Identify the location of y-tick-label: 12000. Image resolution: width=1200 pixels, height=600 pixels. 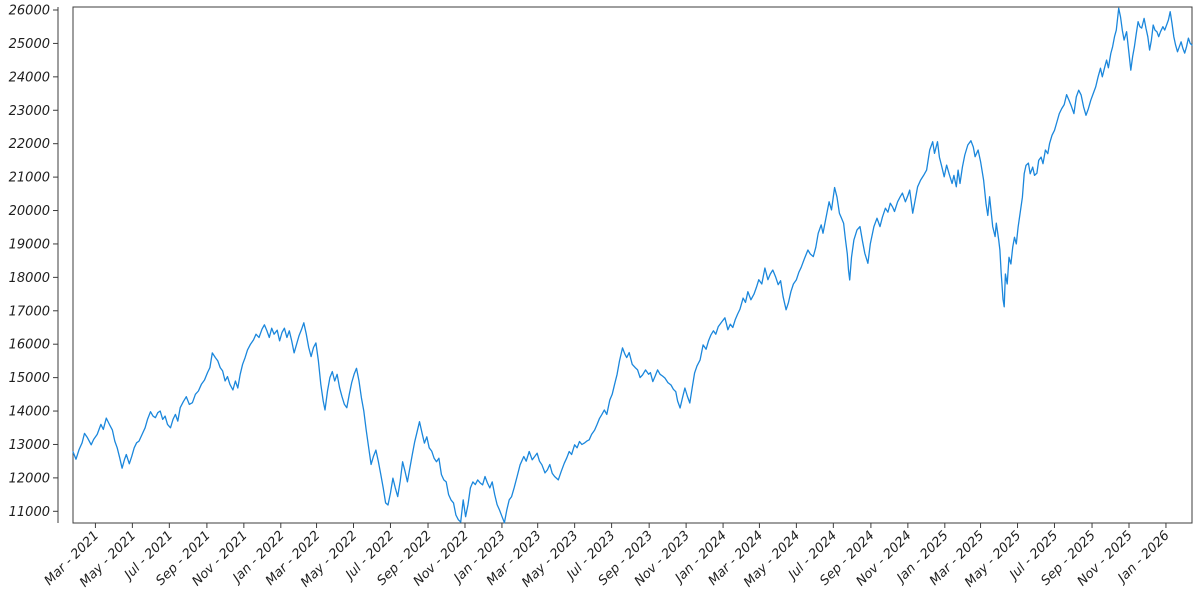
(29, 478).